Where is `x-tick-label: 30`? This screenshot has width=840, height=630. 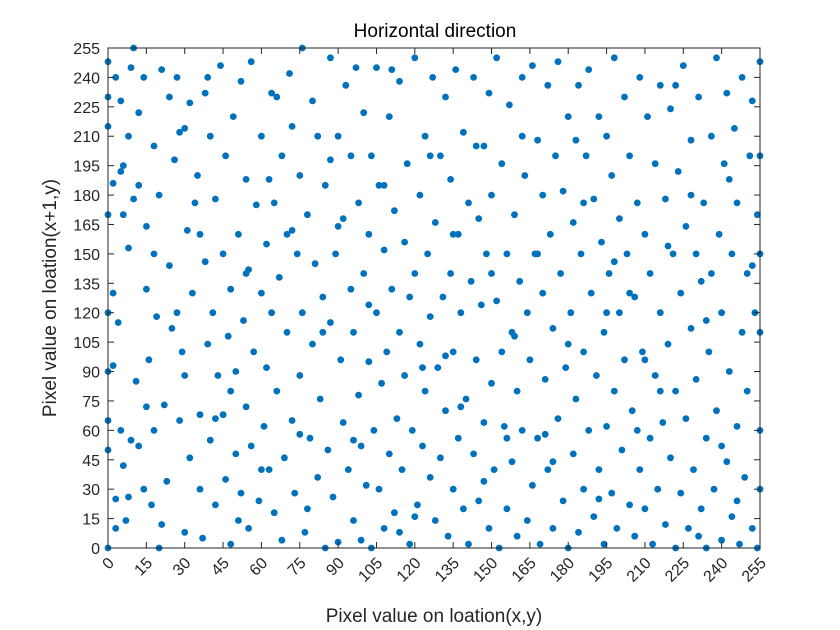 x-tick-label: 30 is located at coordinates (182, 567).